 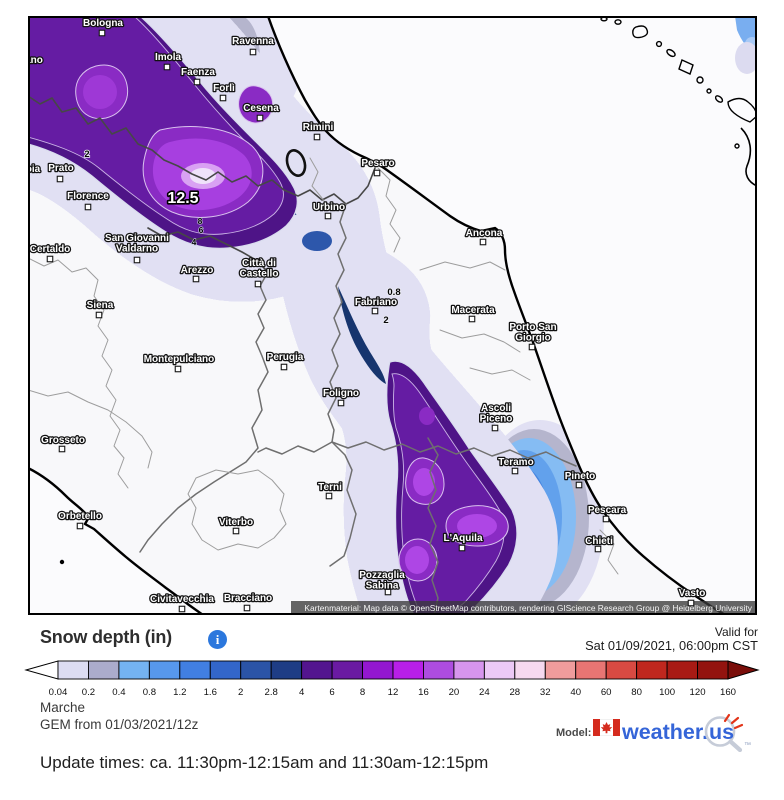 What do you see at coordinates (115, 541) in the screenshot?
I see `tyrrhenian-sea` at bounding box center [115, 541].